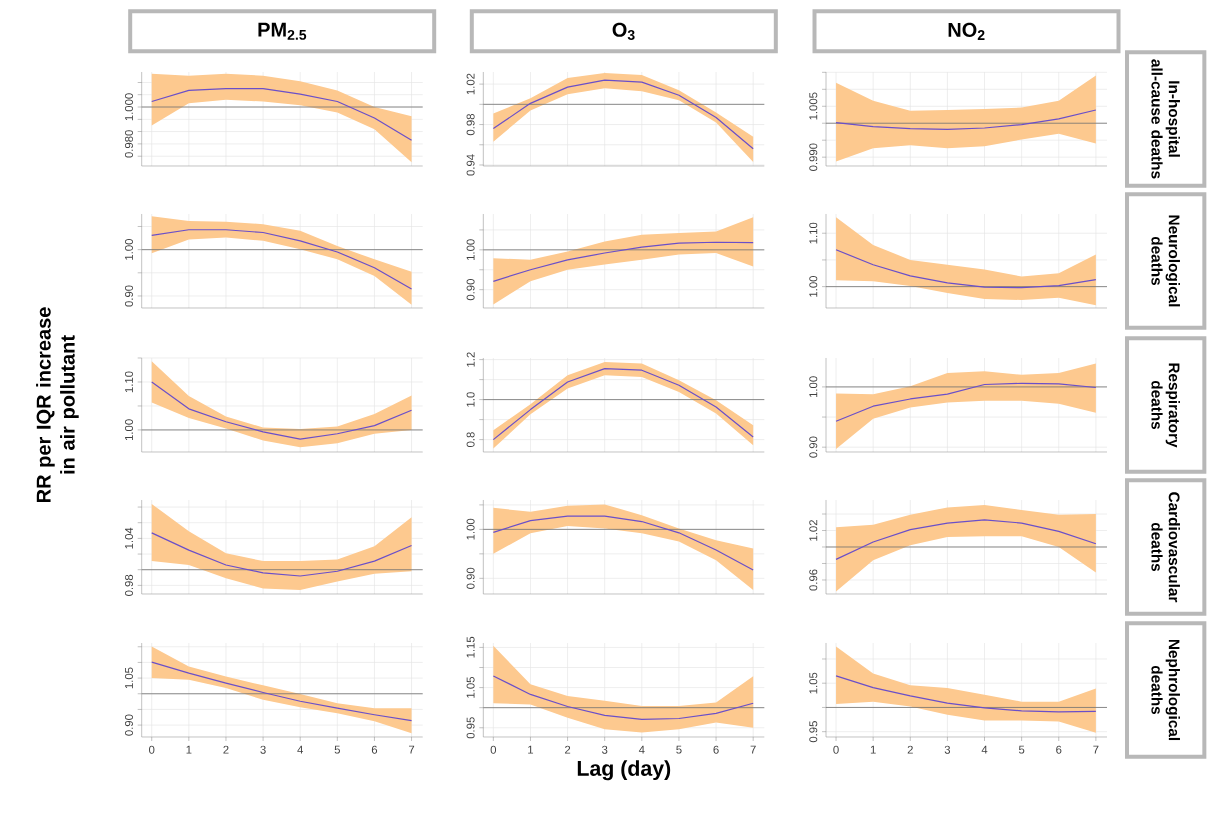 Image resolution: width=1212 pixels, height=814 pixels. I want to click on y-tick-label: 1.2, so click(470, 359).